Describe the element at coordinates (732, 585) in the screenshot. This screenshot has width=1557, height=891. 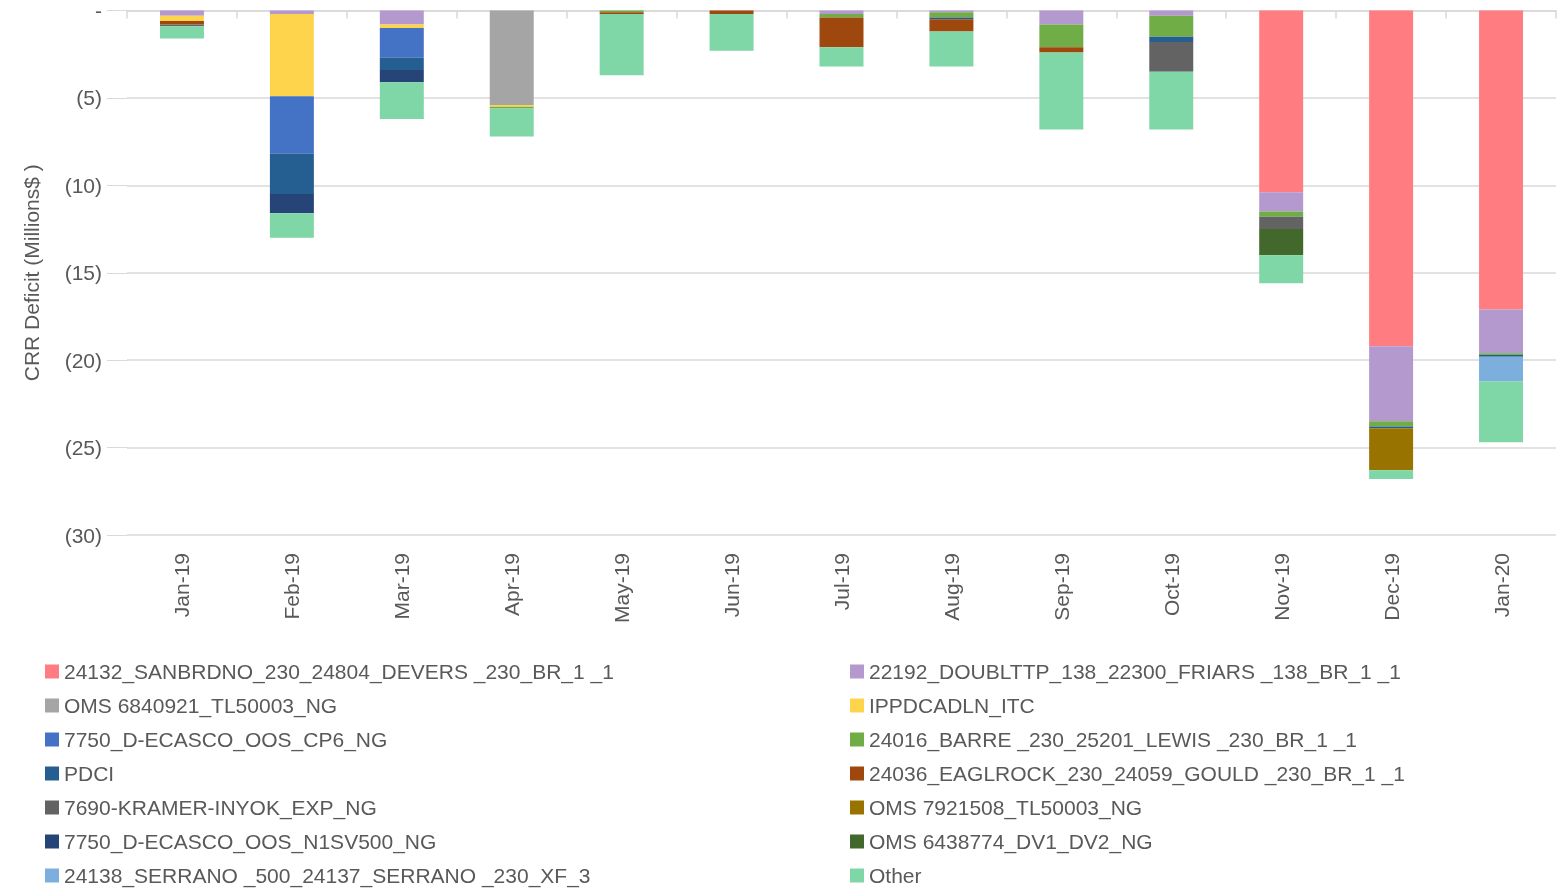
I see `x-tick-label: Jun-19` at that location.